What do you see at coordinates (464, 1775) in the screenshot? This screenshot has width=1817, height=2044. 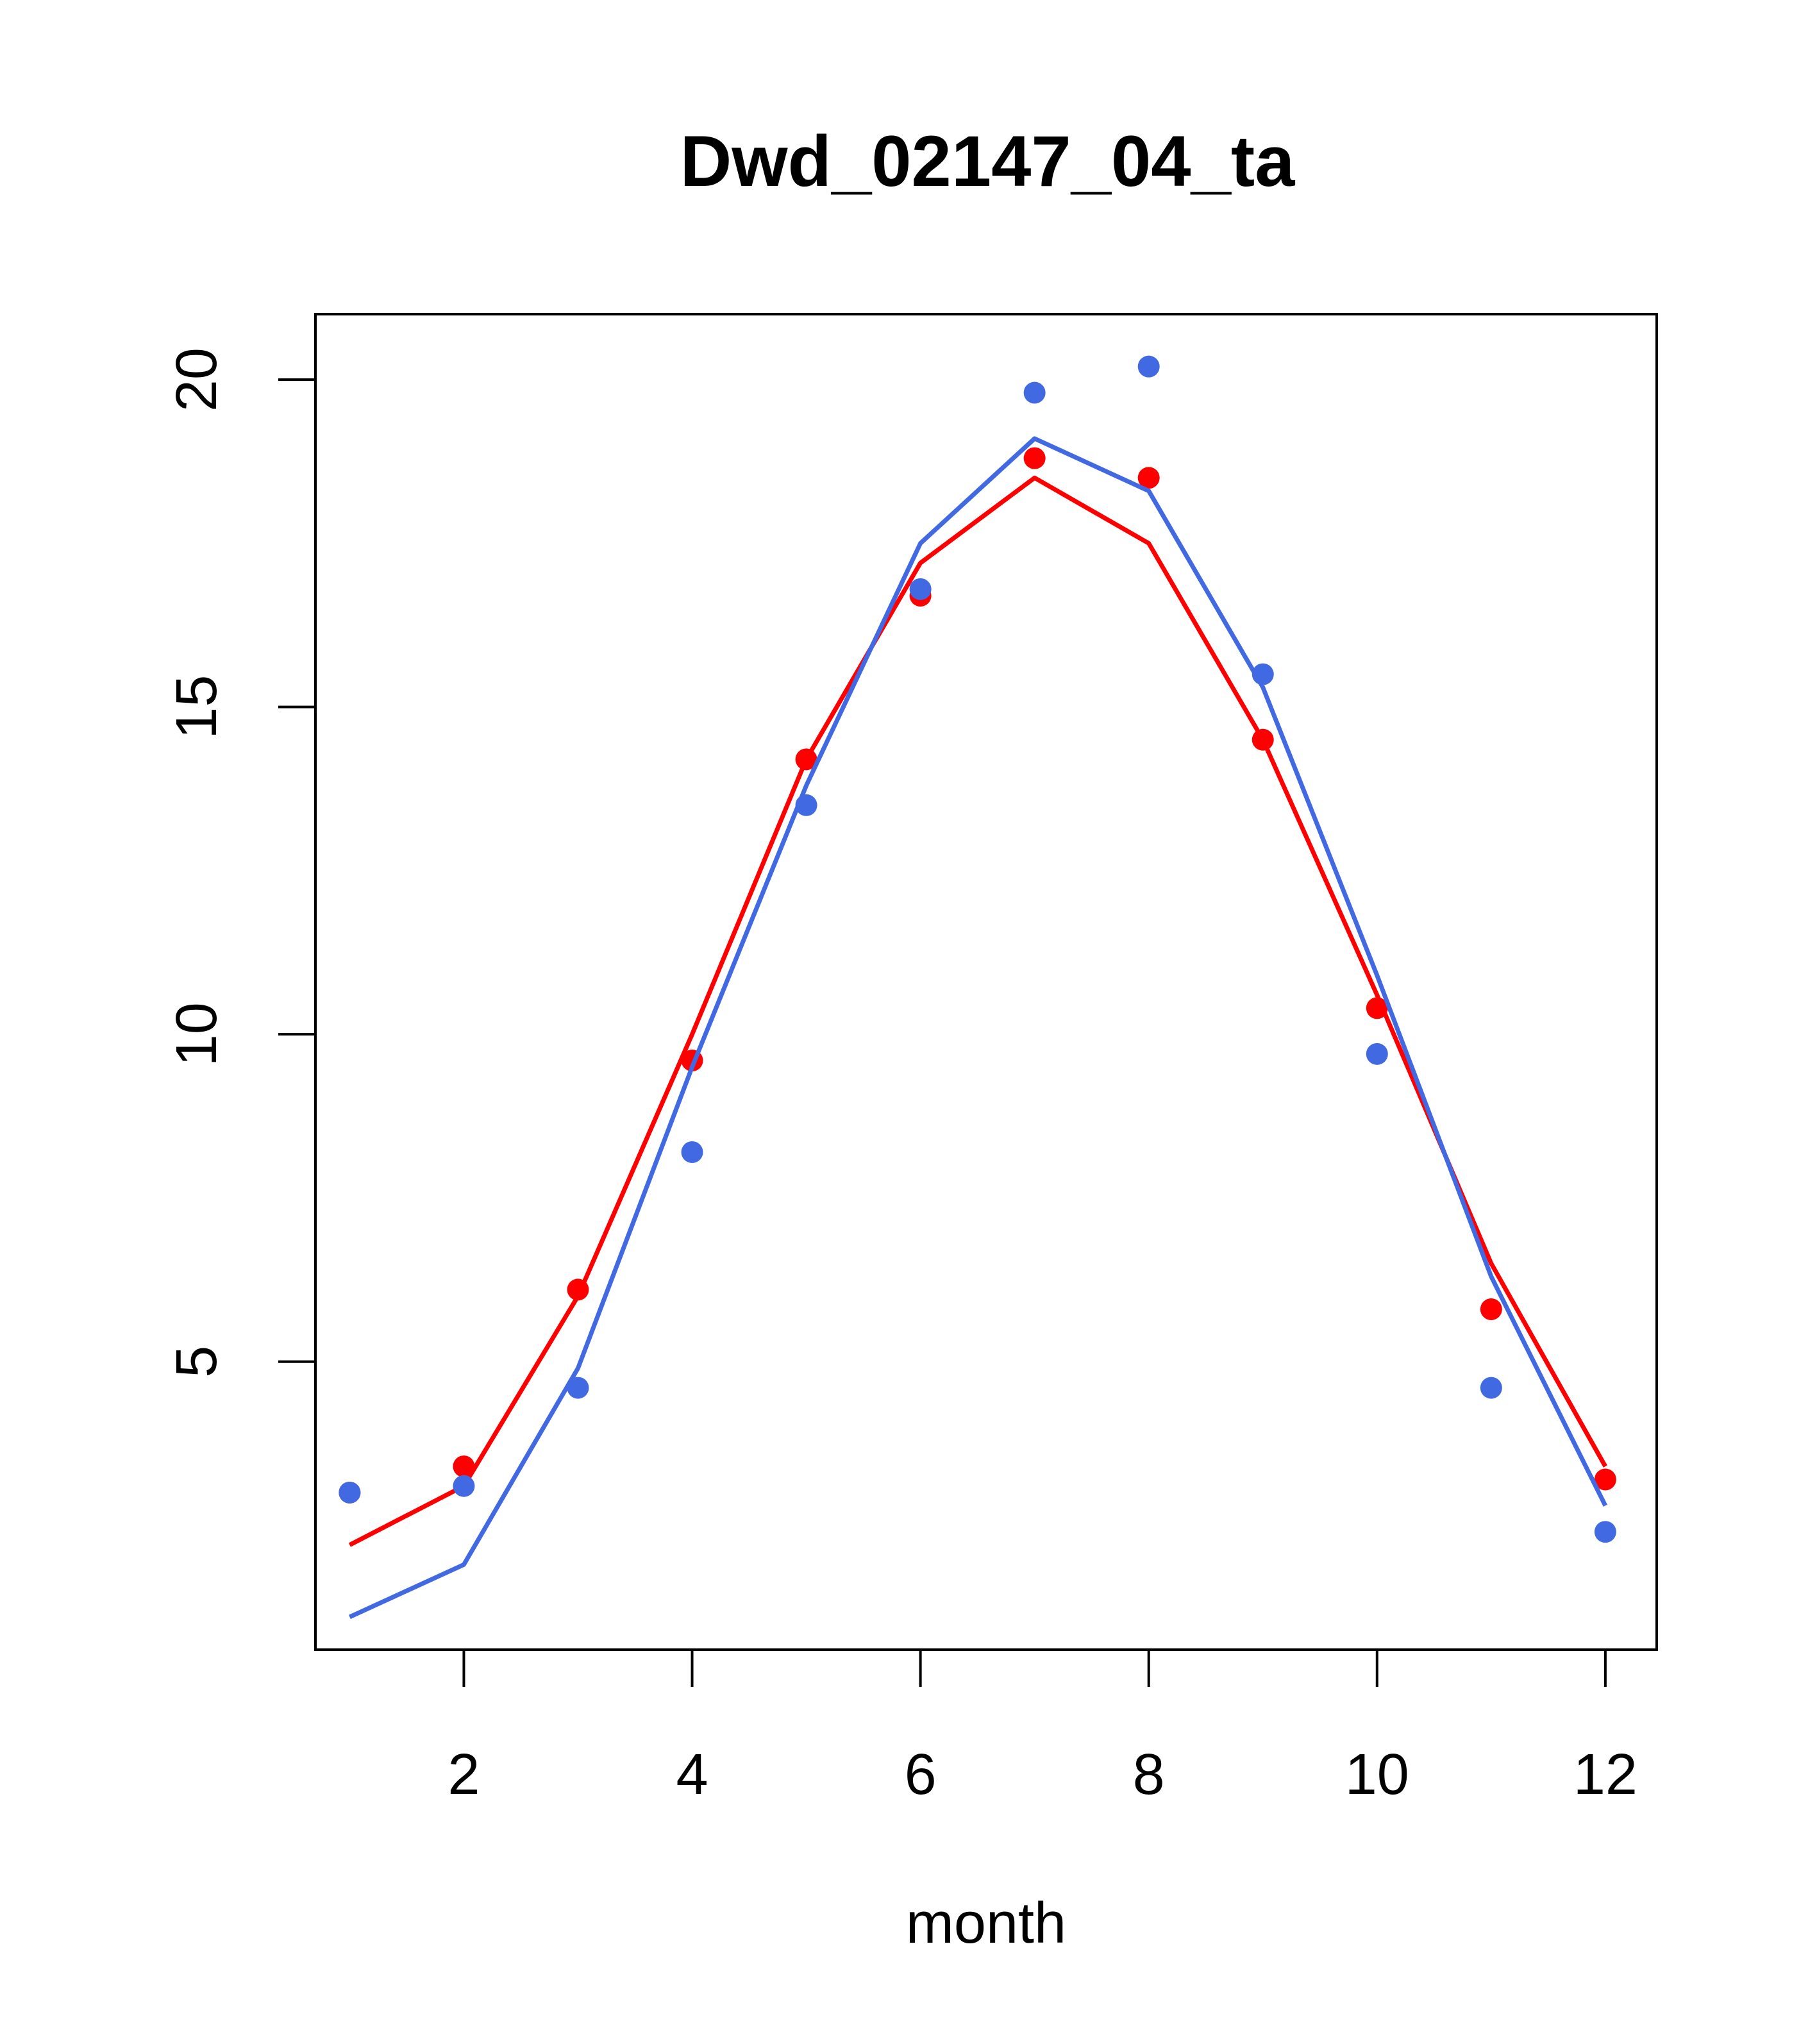 I see `x-tick-label: 2` at bounding box center [464, 1775].